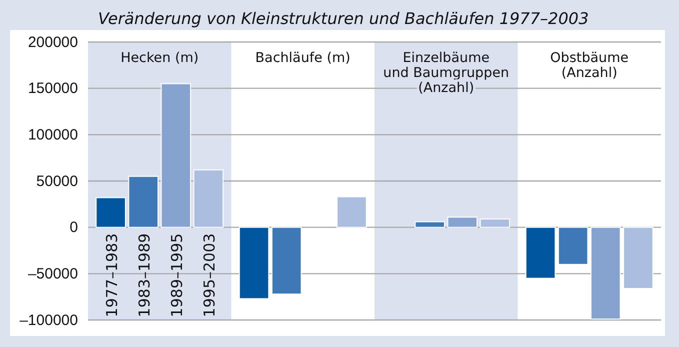 The width and height of the screenshot is (679, 347). Describe the element at coordinates (144, 275) in the screenshot. I see `text: 1983–1989` at that location.